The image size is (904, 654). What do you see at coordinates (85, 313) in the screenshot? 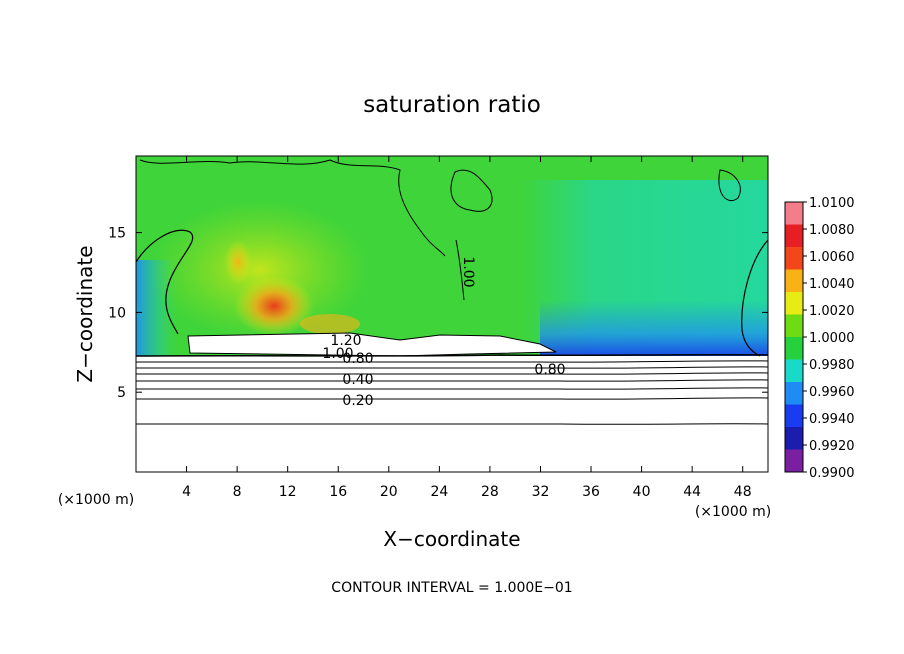
I see `y-axis-title: Z−coordinate` at bounding box center [85, 313].